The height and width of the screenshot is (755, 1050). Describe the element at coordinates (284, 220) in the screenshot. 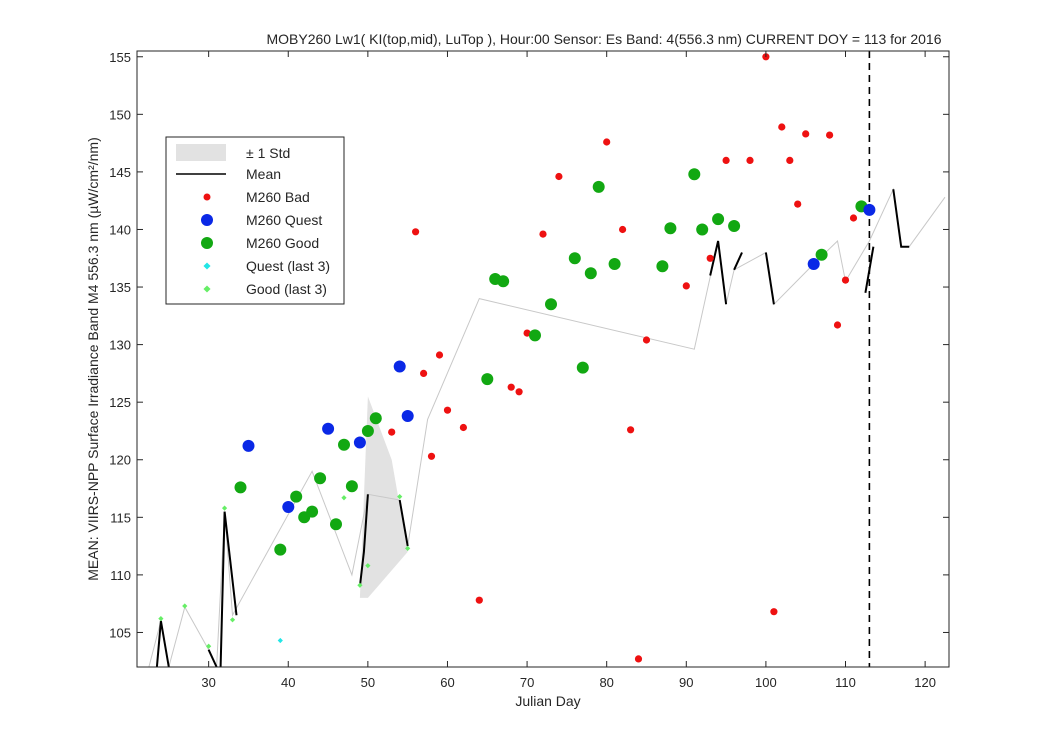

I see `legend-entry-quest: M260 Quest` at that location.